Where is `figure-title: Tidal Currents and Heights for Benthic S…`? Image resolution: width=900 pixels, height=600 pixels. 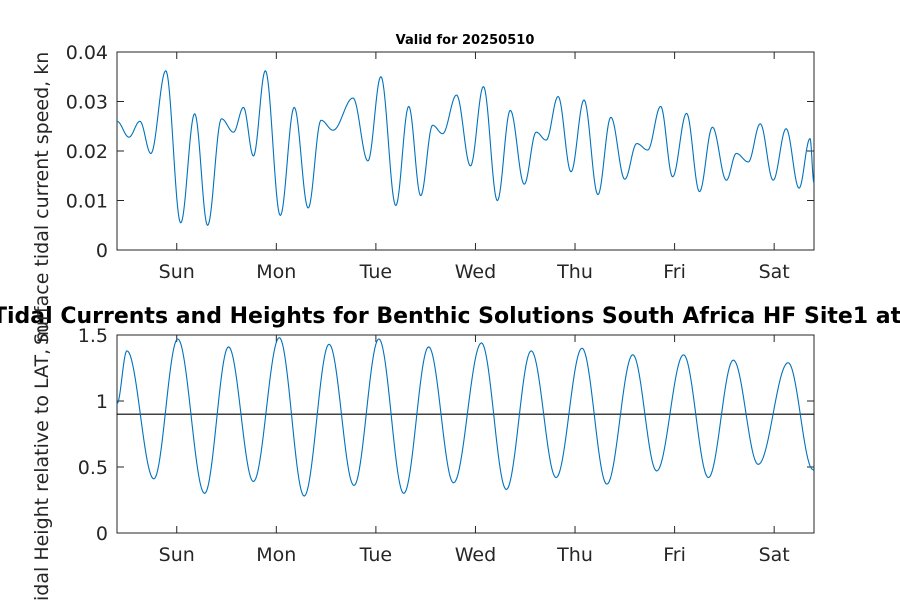
figure-title: Tidal Currents and Heights for Benthic S… is located at coordinates (450, 316).